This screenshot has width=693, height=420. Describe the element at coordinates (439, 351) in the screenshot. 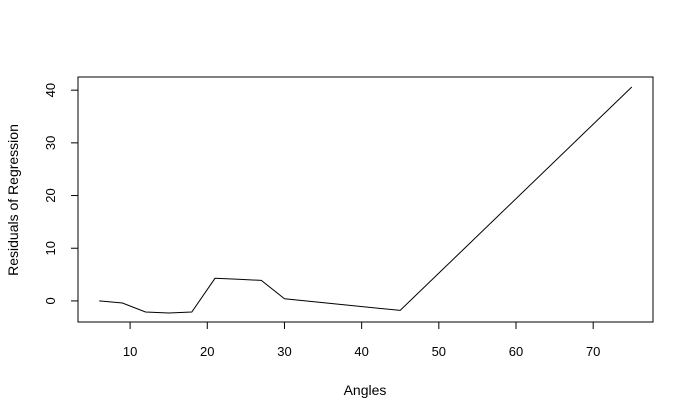

I see `x-tick-label: 50` at that location.